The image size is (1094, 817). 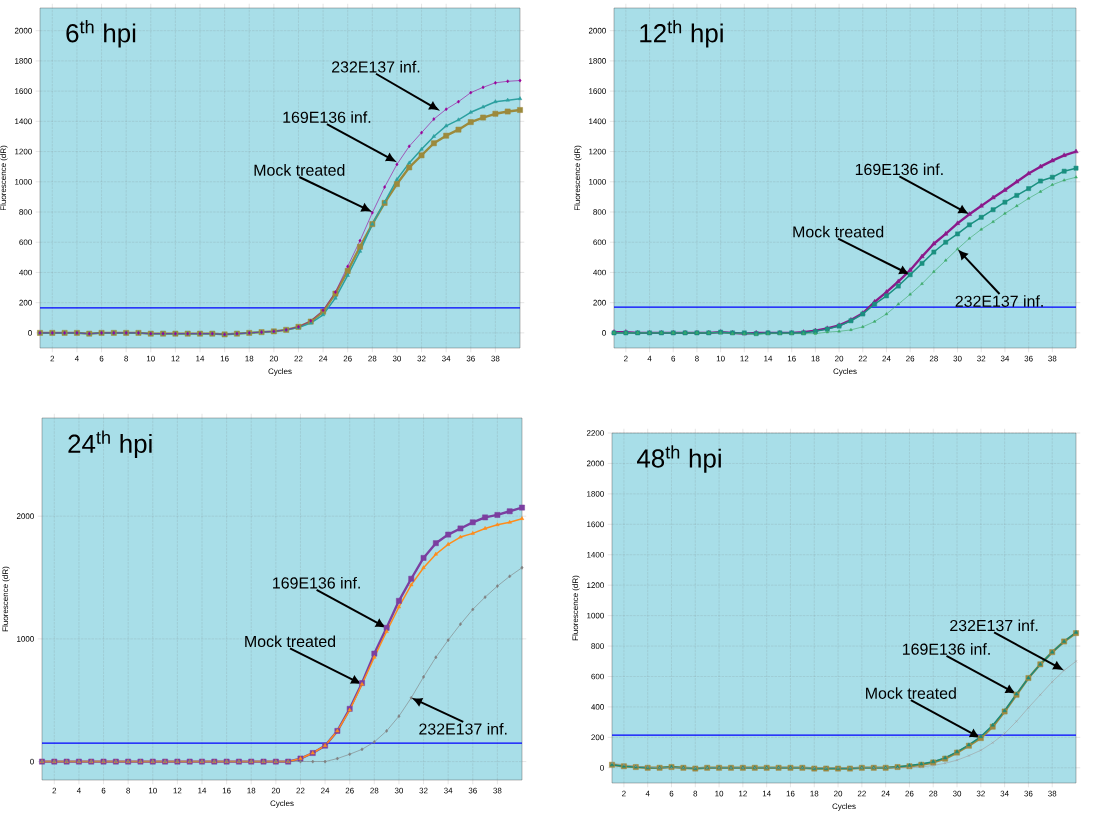 I want to click on chart-title: 6$^{th}$ hpi, so click(x=101, y=34).